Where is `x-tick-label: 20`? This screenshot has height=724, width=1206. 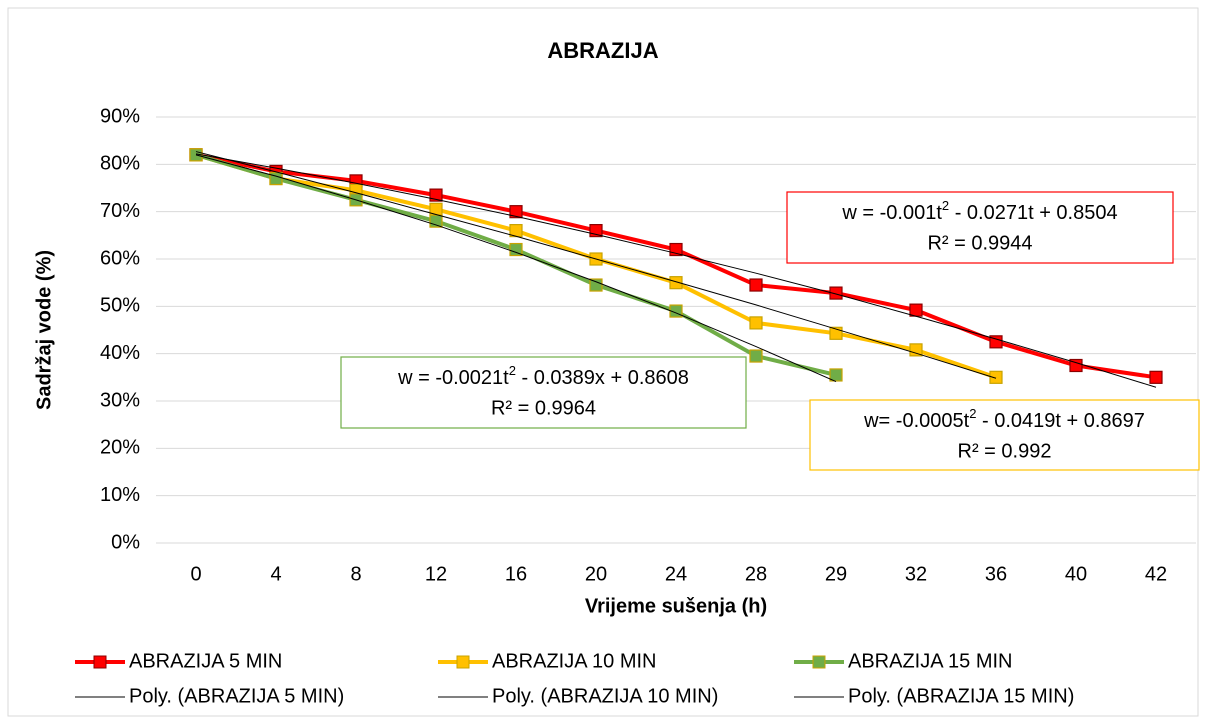
x-tick-label: 20 is located at coordinates (596, 574).